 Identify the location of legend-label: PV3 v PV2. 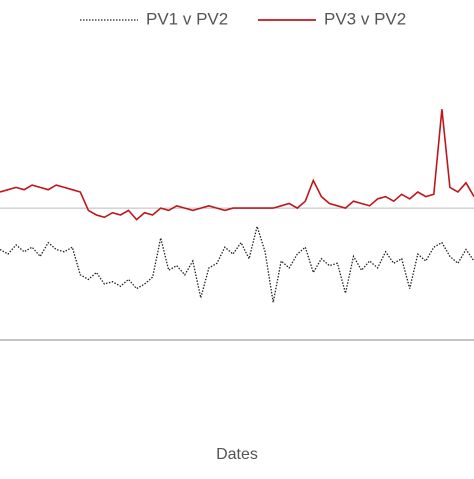
(365, 18).